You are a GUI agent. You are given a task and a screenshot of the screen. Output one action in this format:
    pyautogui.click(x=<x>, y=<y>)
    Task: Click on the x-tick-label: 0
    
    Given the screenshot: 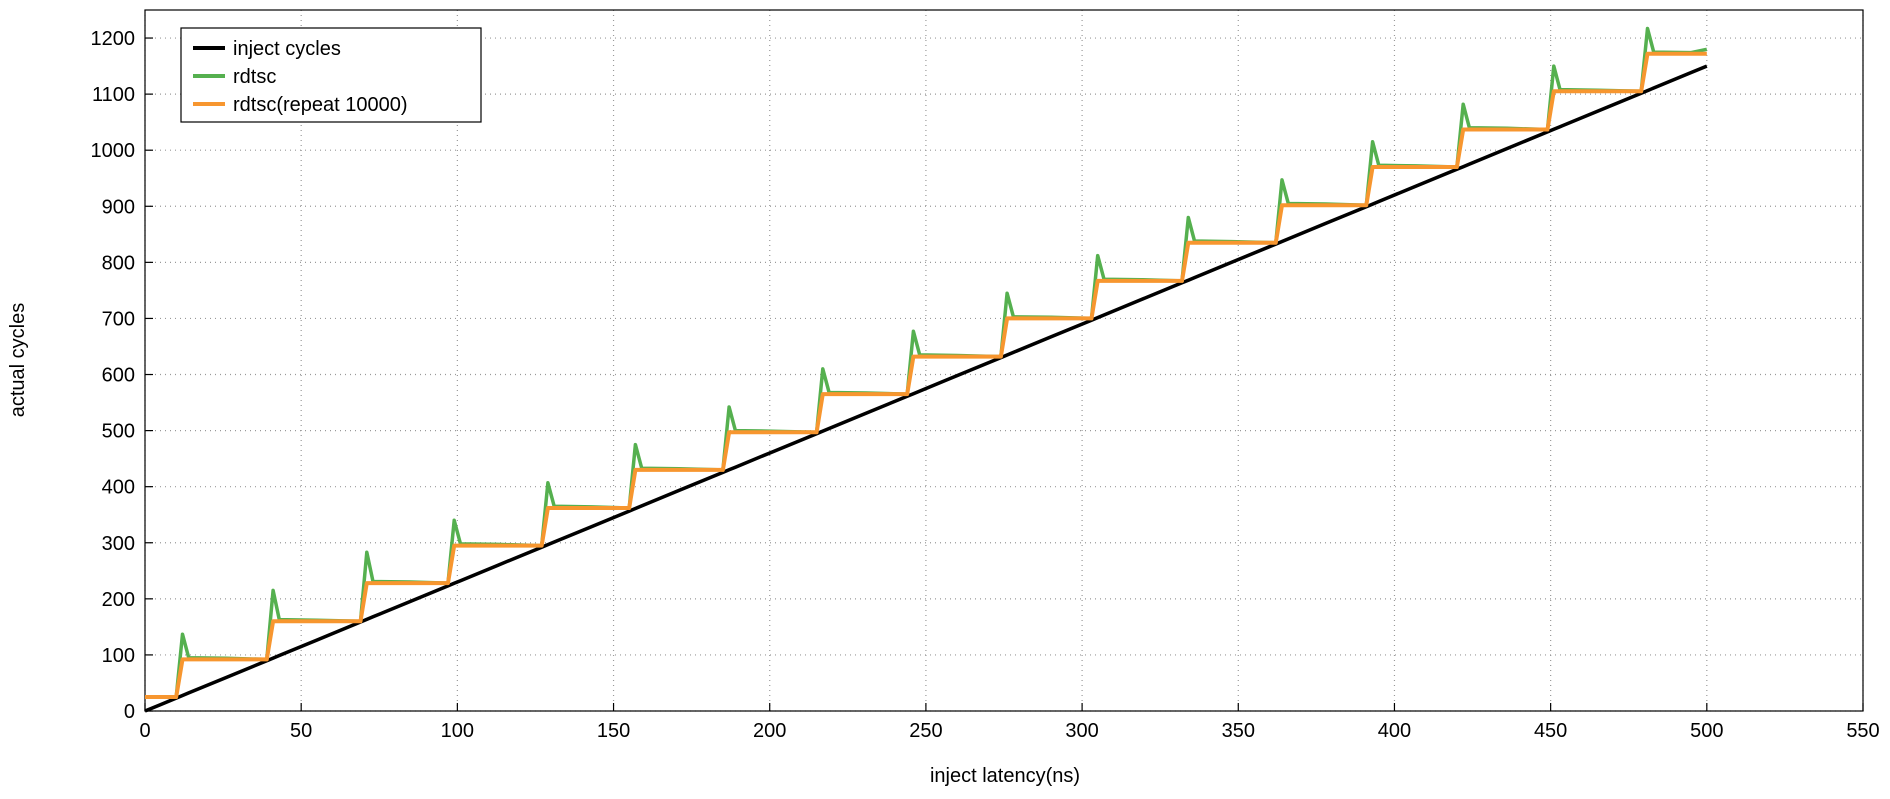 What is the action you would take?
    pyautogui.click(x=144, y=731)
    